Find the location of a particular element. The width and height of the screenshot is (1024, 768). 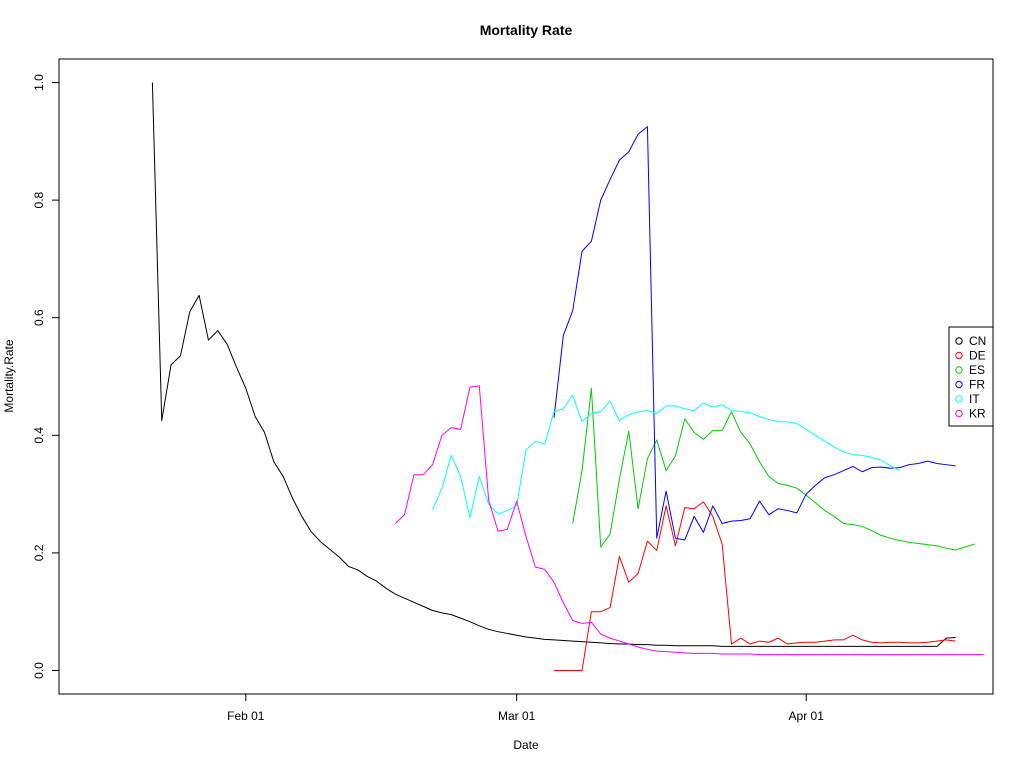

legend-label-de: DE is located at coordinates (977, 356).